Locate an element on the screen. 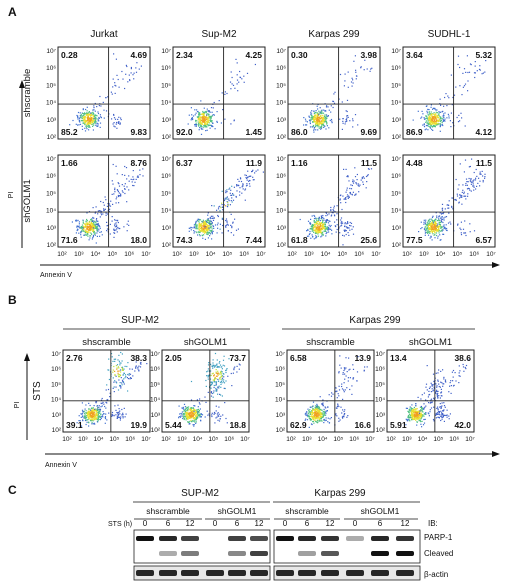 The height and width of the screenshot is (583, 520). band-parp1 is located at coordinates (145, 538).